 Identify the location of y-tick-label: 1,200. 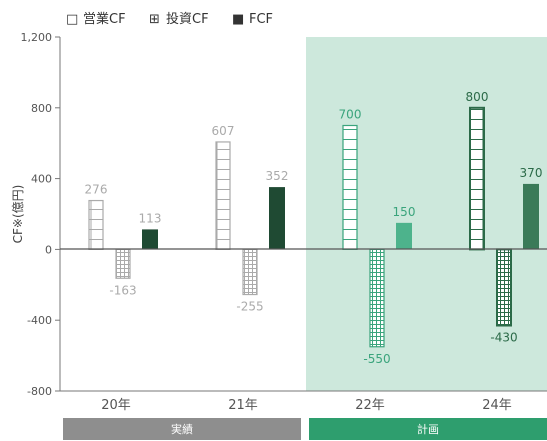
(37, 37).